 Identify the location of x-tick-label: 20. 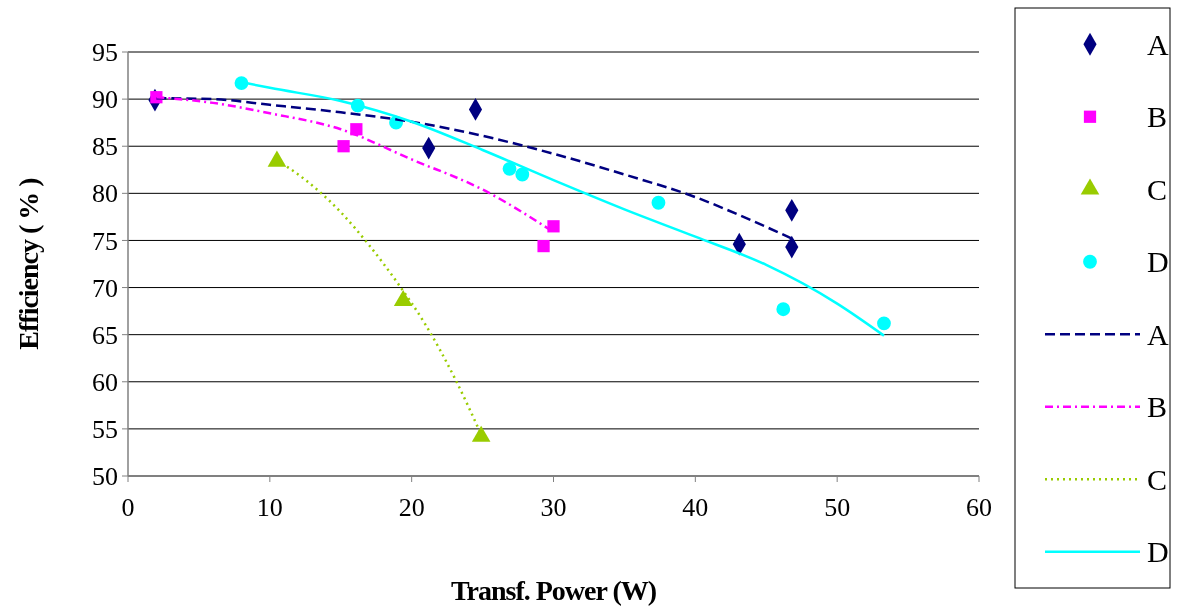
(411, 507).